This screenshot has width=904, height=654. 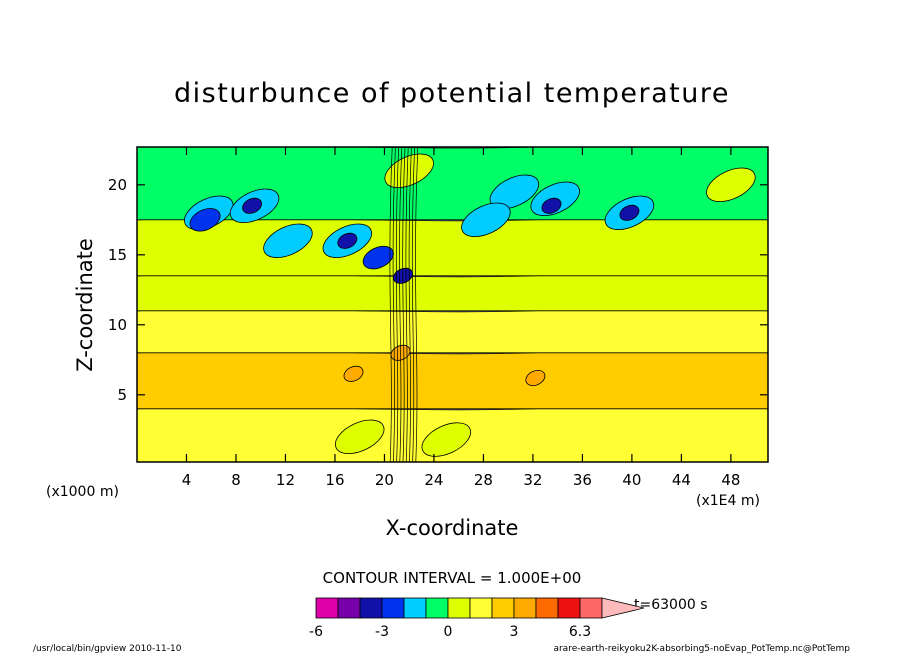 What do you see at coordinates (285, 480) in the screenshot?
I see `x-tick-label: 12` at bounding box center [285, 480].